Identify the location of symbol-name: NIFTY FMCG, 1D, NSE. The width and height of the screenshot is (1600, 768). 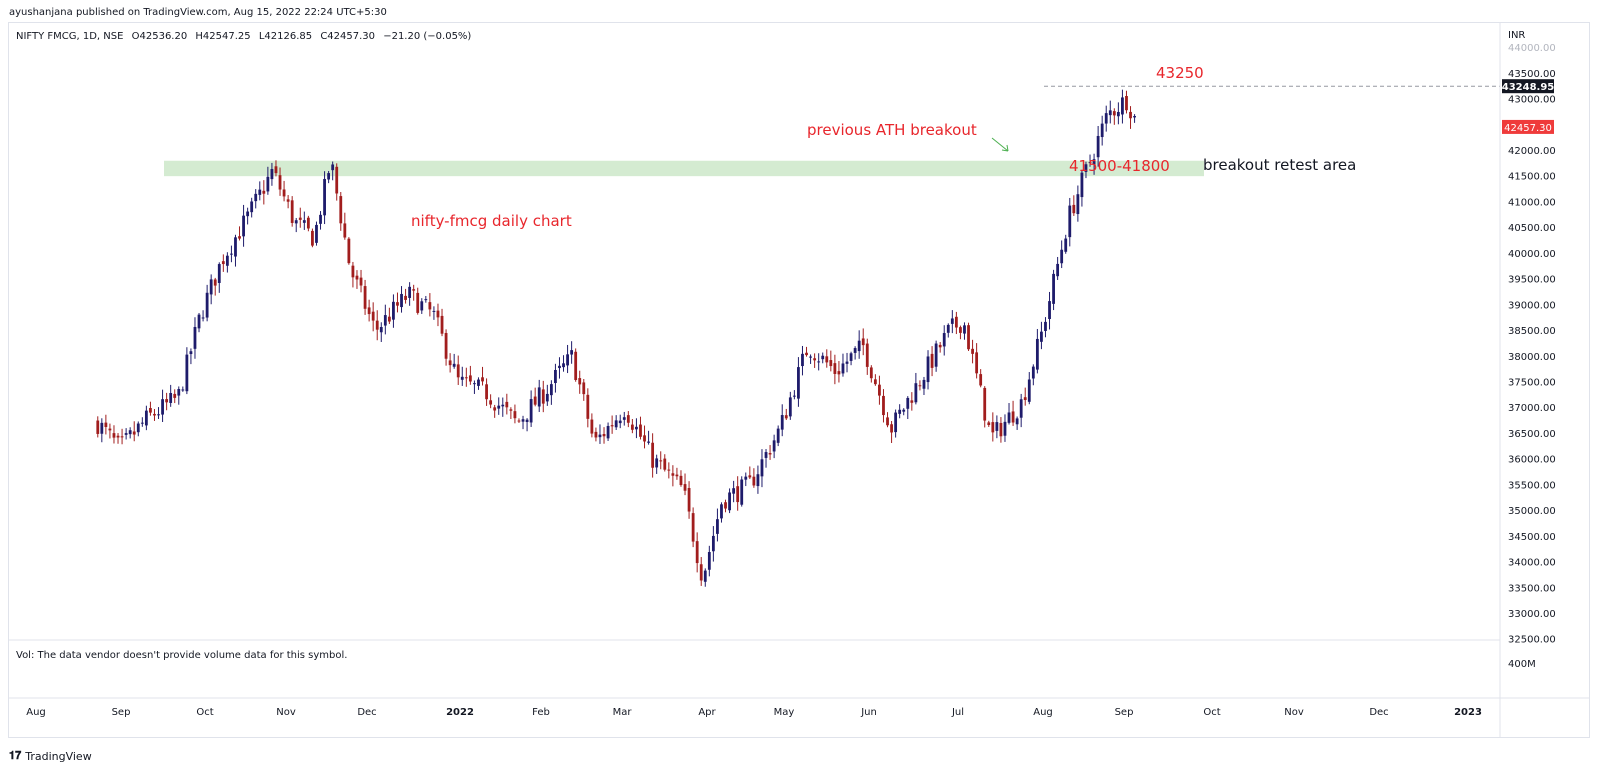
(70, 36).